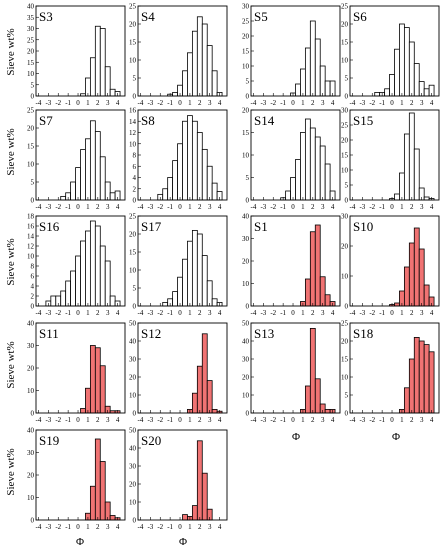 This screenshot has width=445, height=550. Describe the element at coordinates (133, 324) in the screenshot. I see `y-tick-label-s12: 50` at that location.